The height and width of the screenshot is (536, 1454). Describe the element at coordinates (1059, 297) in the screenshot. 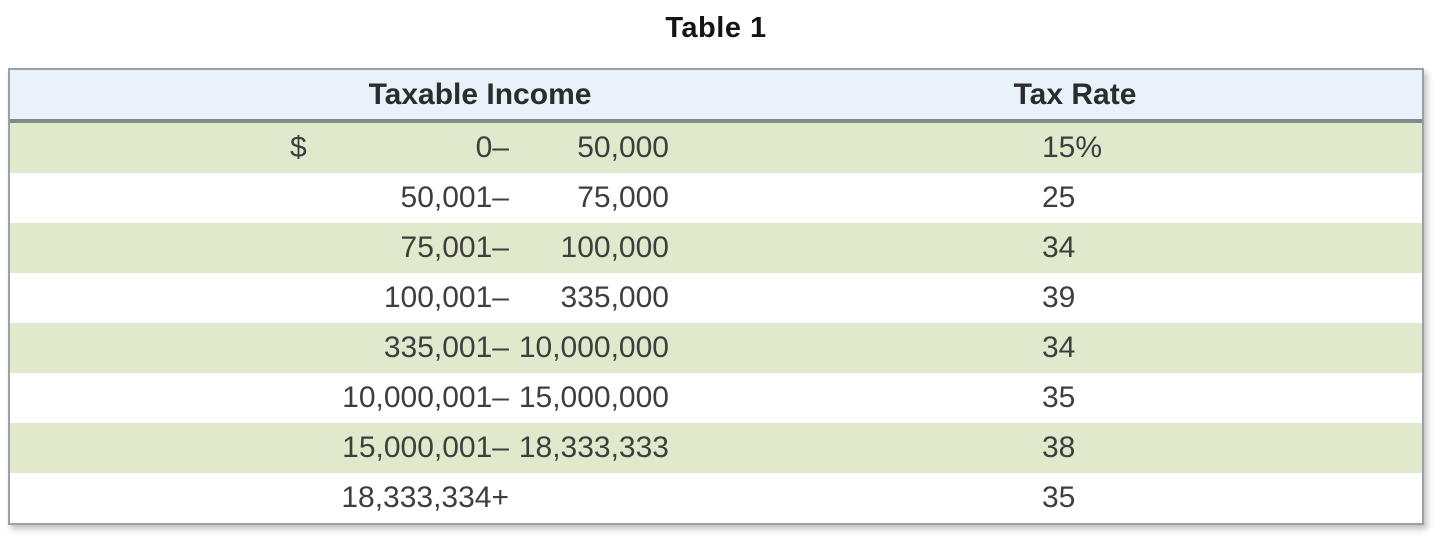

I see `tax-rate-value: 39` at that location.